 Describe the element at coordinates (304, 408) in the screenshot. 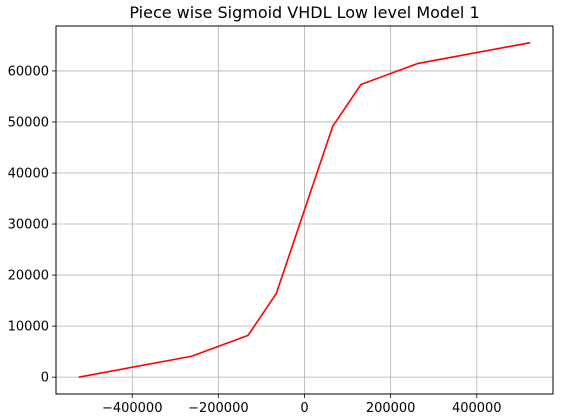

I see `x-tick-label: 0` at that location.